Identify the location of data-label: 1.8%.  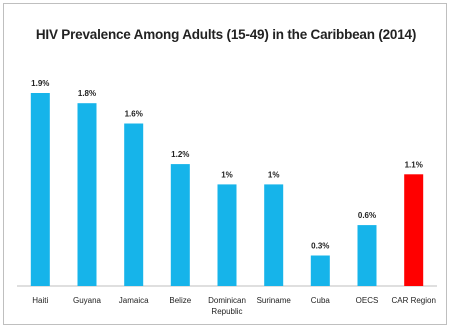
(87, 93).